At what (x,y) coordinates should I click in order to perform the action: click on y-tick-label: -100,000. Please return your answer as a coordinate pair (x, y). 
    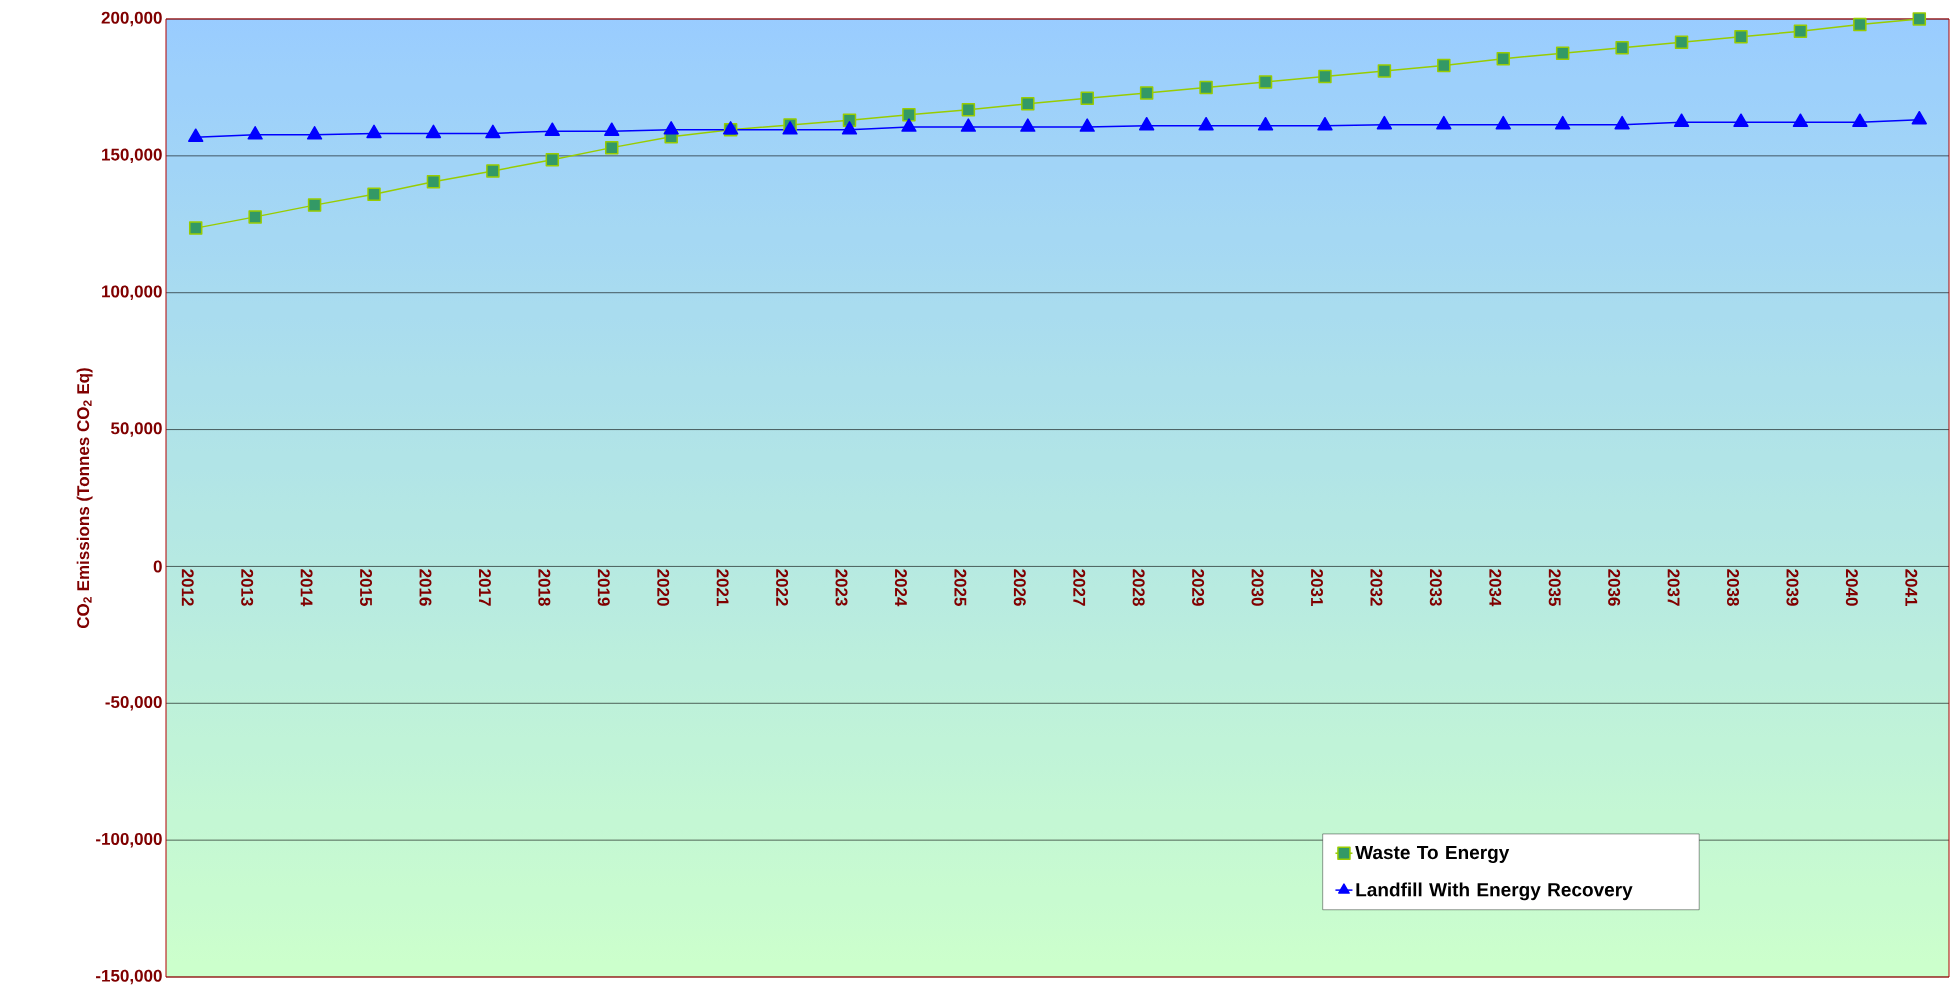
    Looking at the image, I should click on (129, 840).